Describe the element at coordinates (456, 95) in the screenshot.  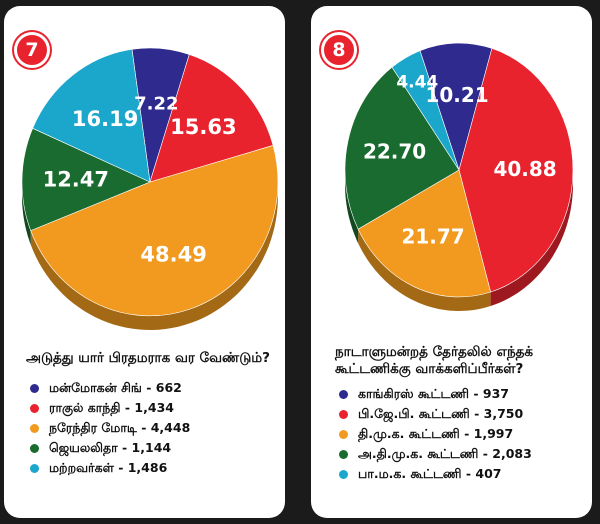
I see `slice-value-label: 10.21` at that location.